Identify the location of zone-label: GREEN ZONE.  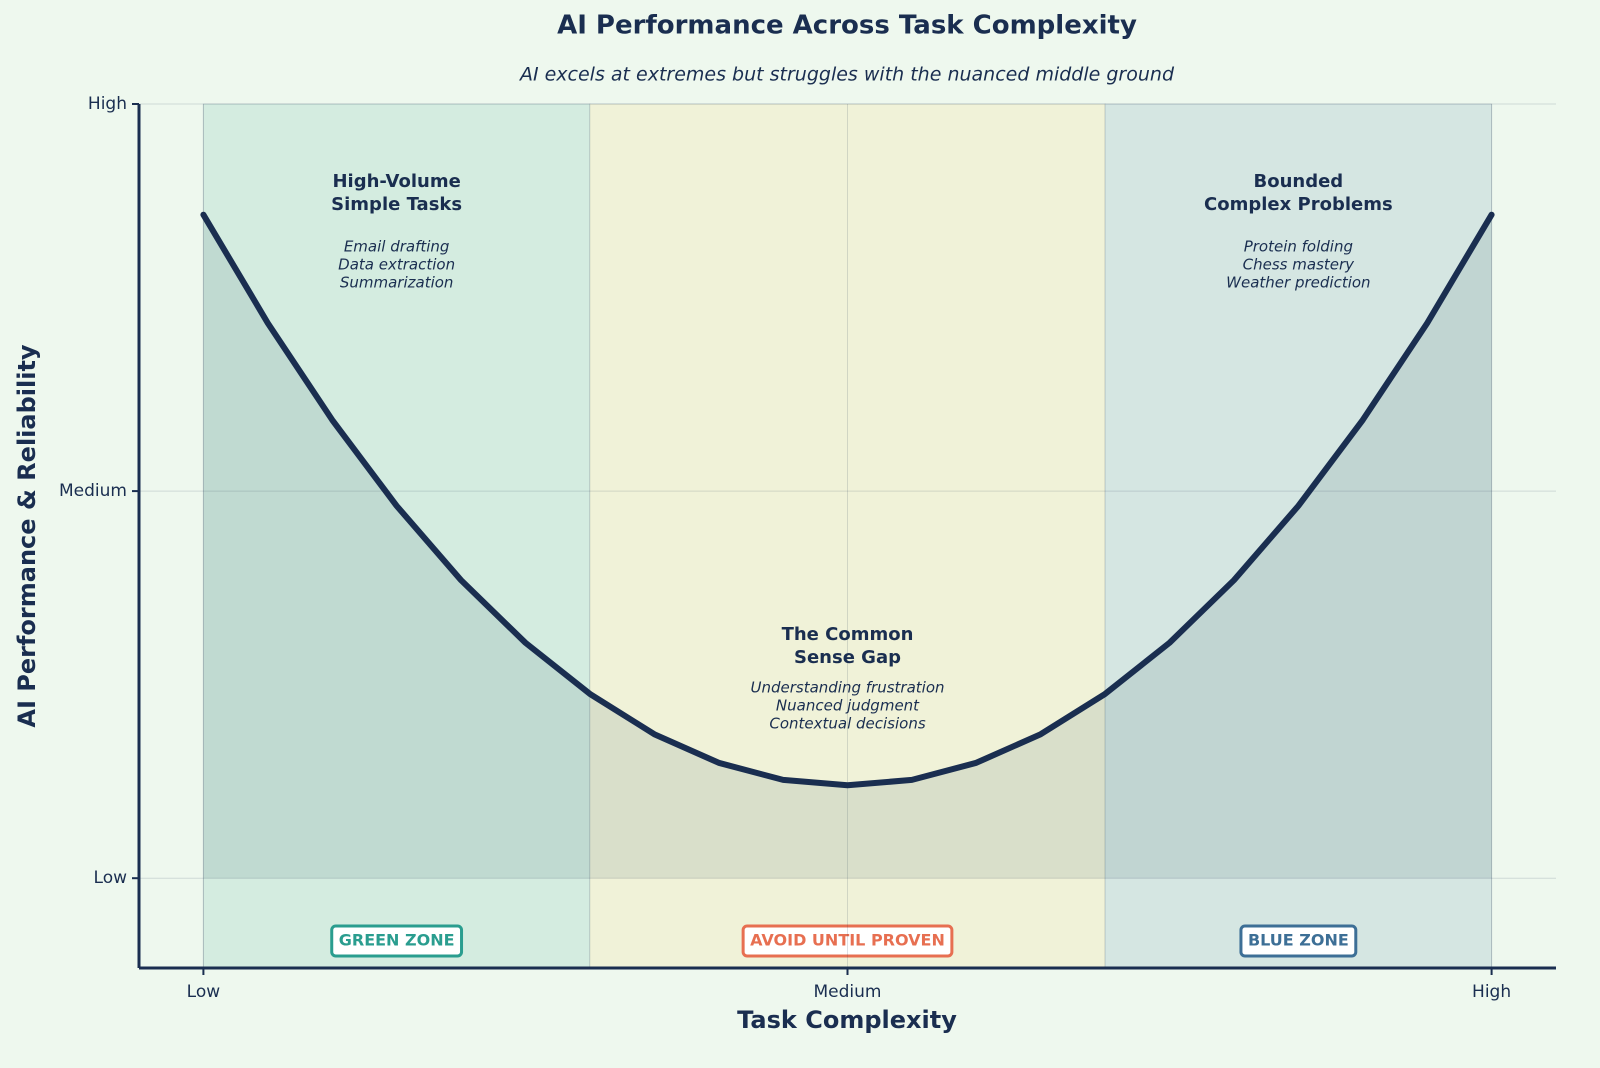
(397, 940).